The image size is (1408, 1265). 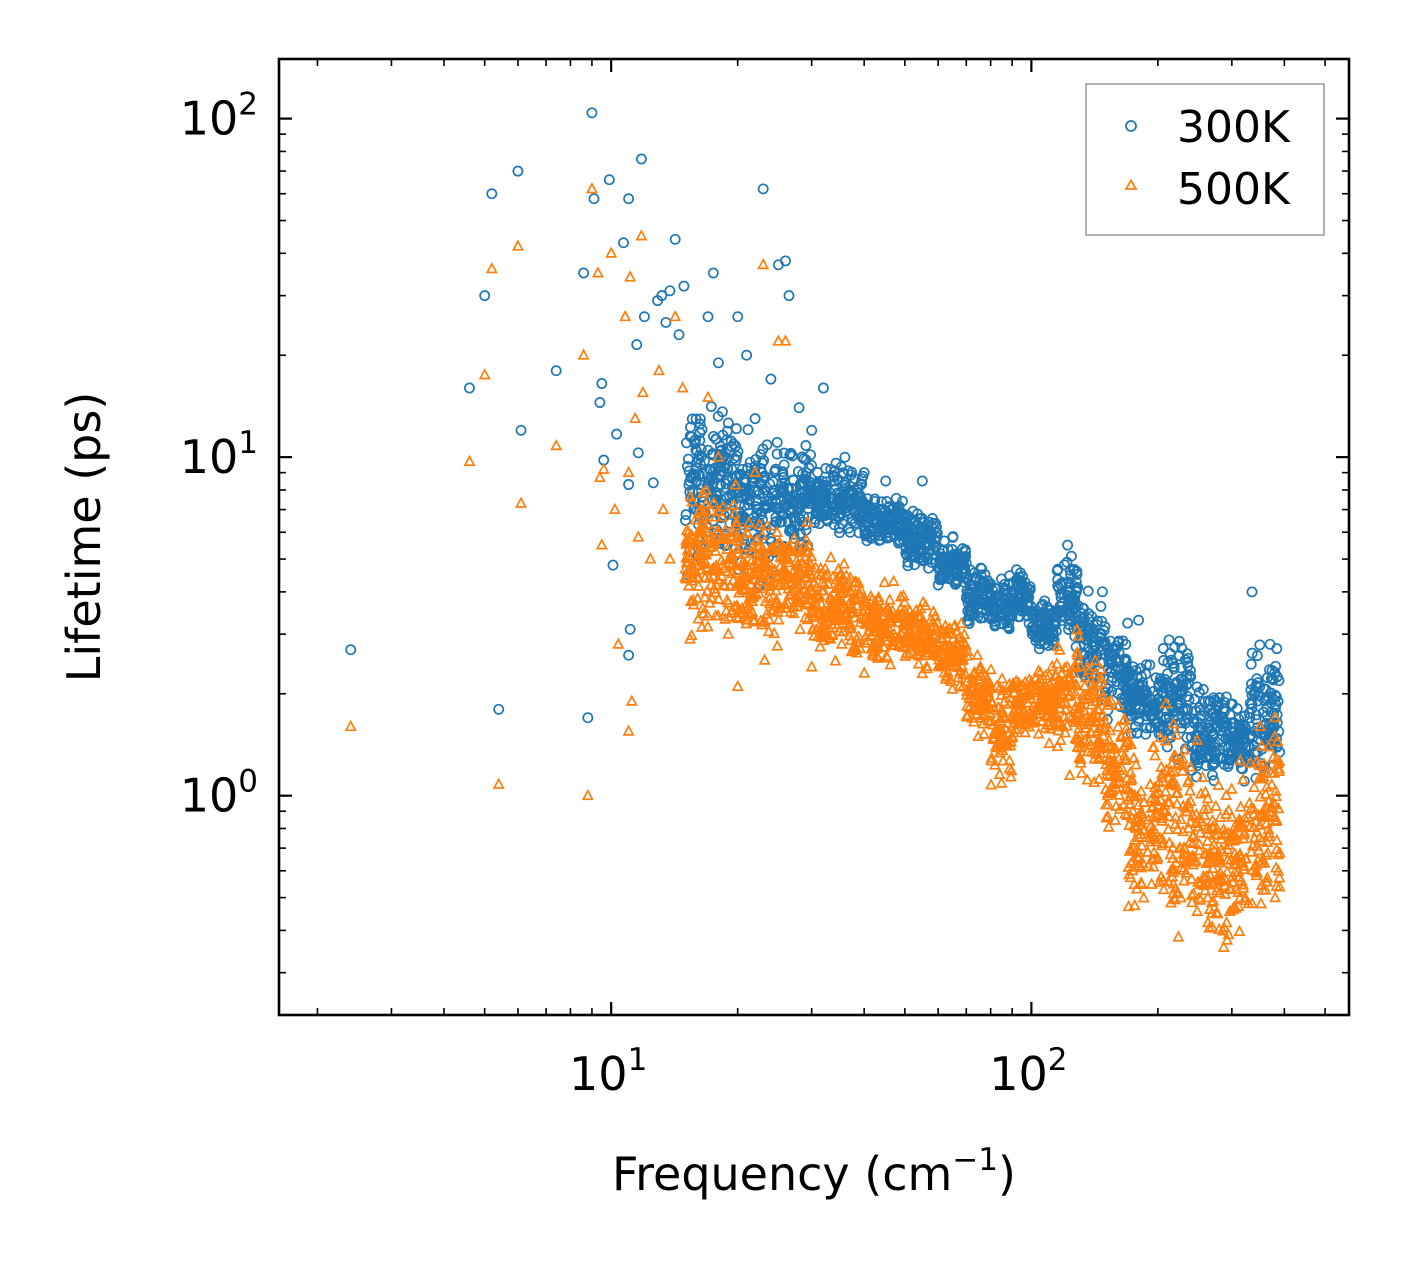 I want to click on x-tick-label-base: 10, so click(x=598, y=1074).